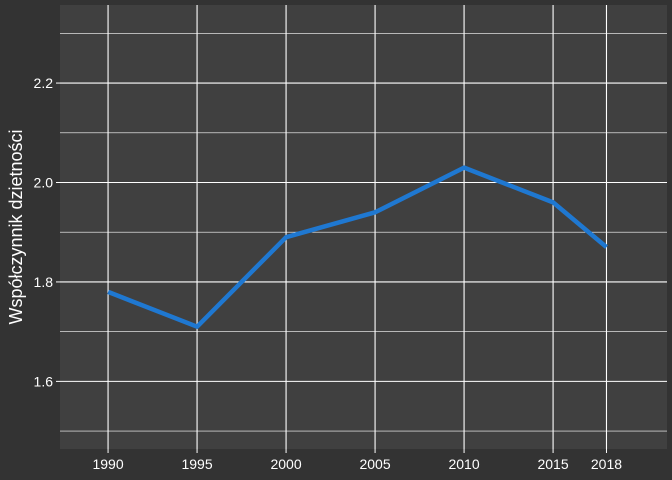 The width and height of the screenshot is (672, 480). Describe the element at coordinates (44, 282) in the screenshot. I see `y-tick-label: 1.8` at that location.